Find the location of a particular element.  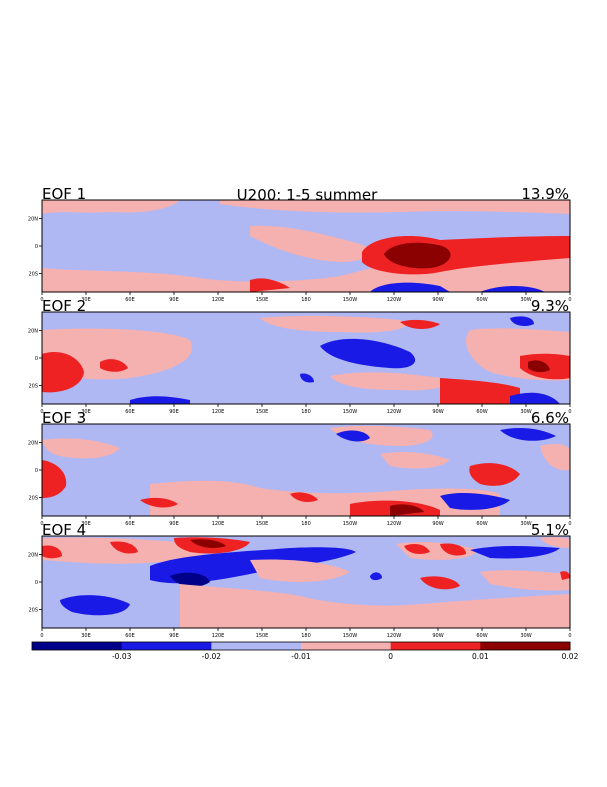

panel-variance: 13.9% is located at coordinates (545, 194).